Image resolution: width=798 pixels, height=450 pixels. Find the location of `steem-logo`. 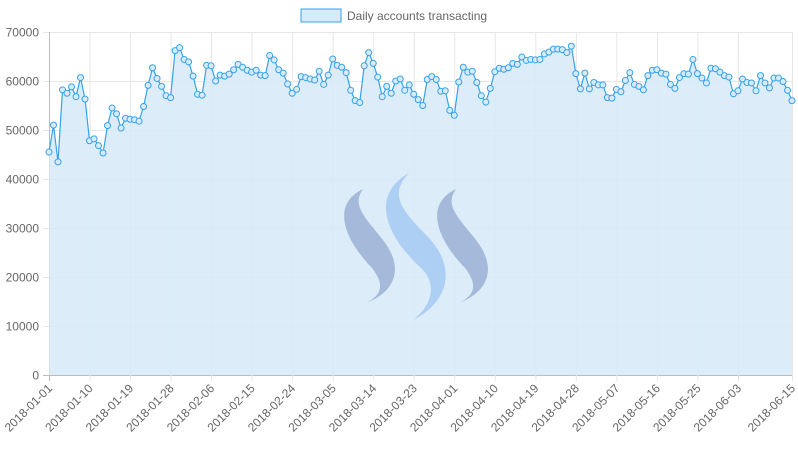

steem-logo is located at coordinates (416, 246).